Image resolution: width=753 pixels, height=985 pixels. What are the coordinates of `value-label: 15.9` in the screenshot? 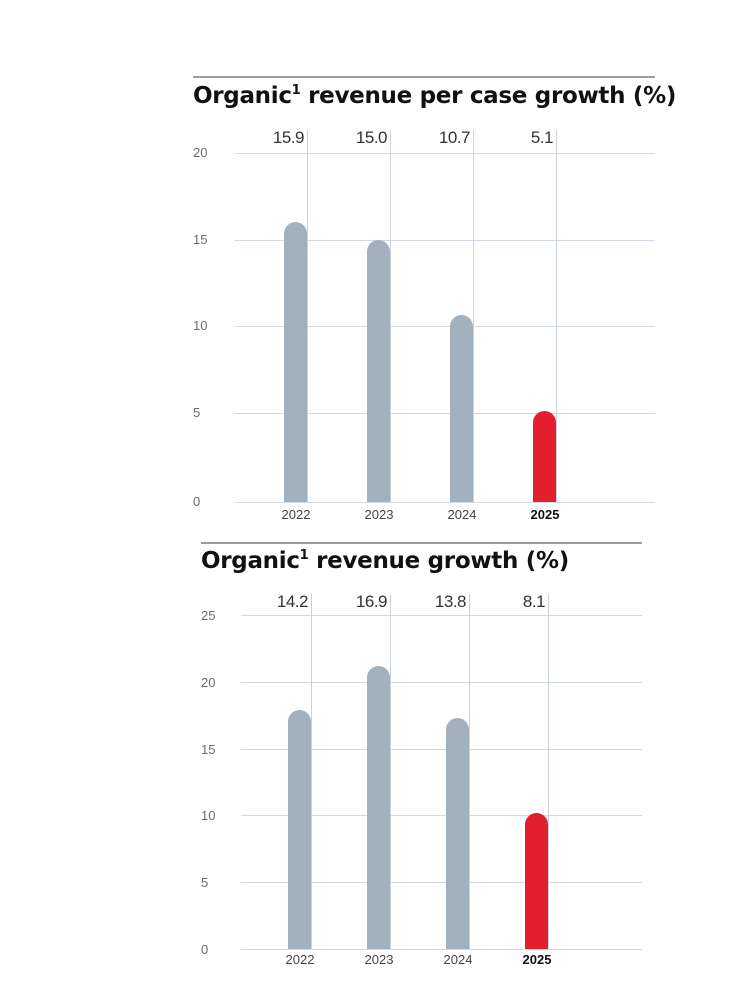 It's located at (288, 137).